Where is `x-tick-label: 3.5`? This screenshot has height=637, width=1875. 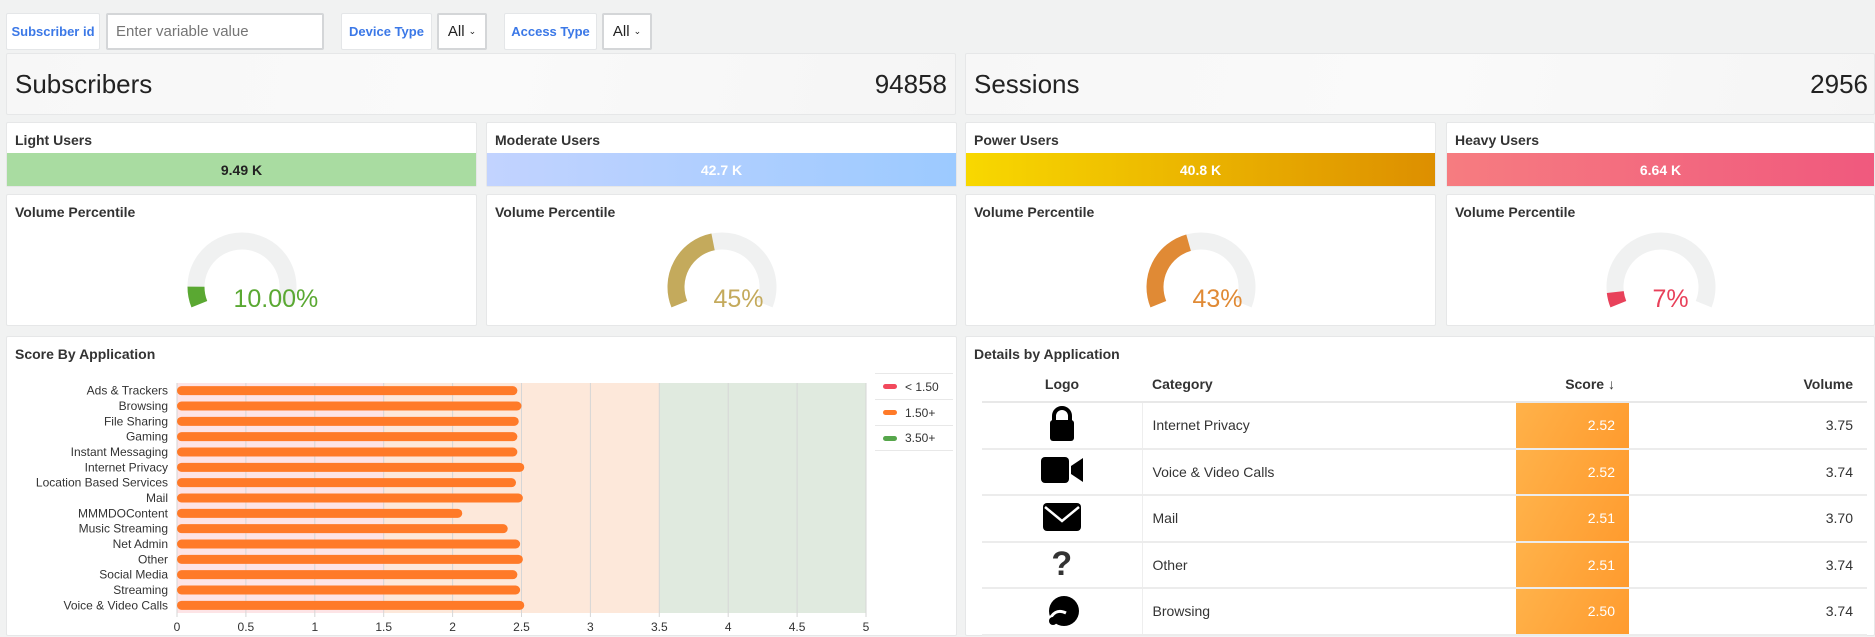
x-tick-label: 3.5 is located at coordinates (659, 627).